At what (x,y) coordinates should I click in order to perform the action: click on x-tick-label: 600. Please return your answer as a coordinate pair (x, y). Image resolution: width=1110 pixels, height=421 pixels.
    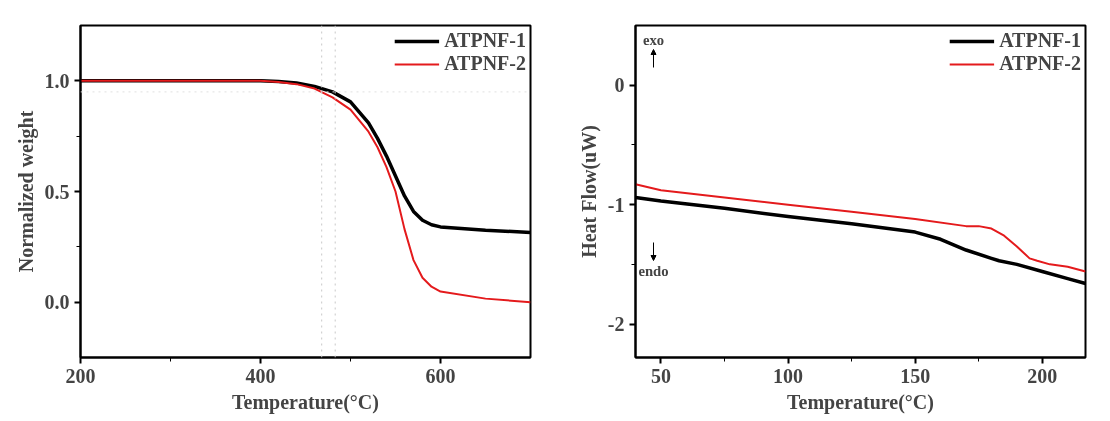
    Looking at the image, I should click on (440, 375).